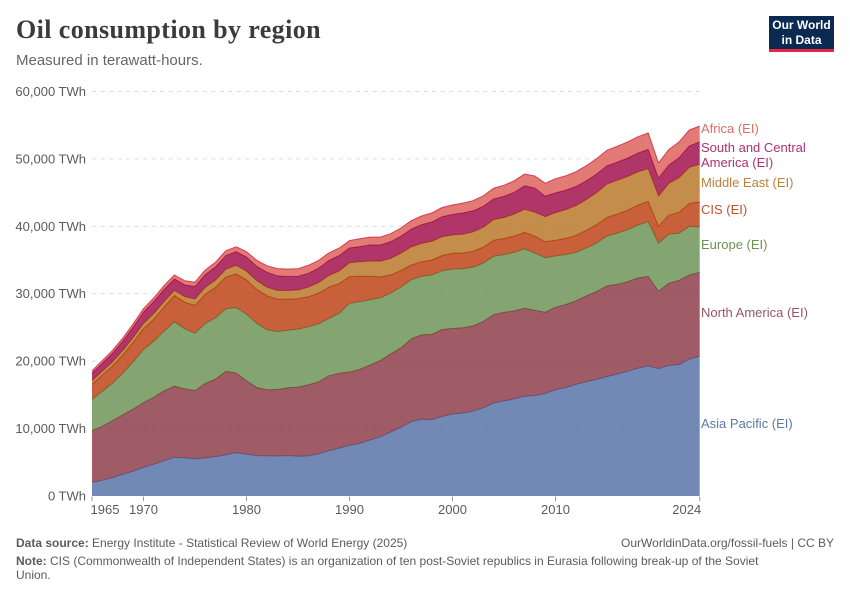 Image resolution: width=850 pixels, height=600 pixels. What do you see at coordinates (50, 226) in the screenshot?
I see `svg-text: 40,000 TWh` at bounding box center [50, 226].